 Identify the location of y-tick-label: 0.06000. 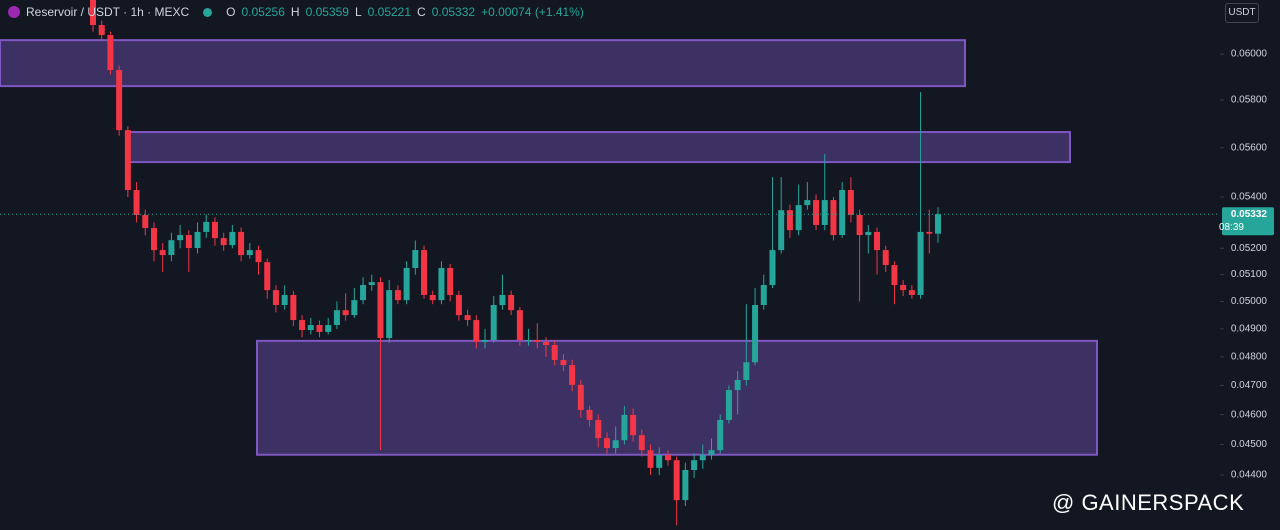
(1249, 54).